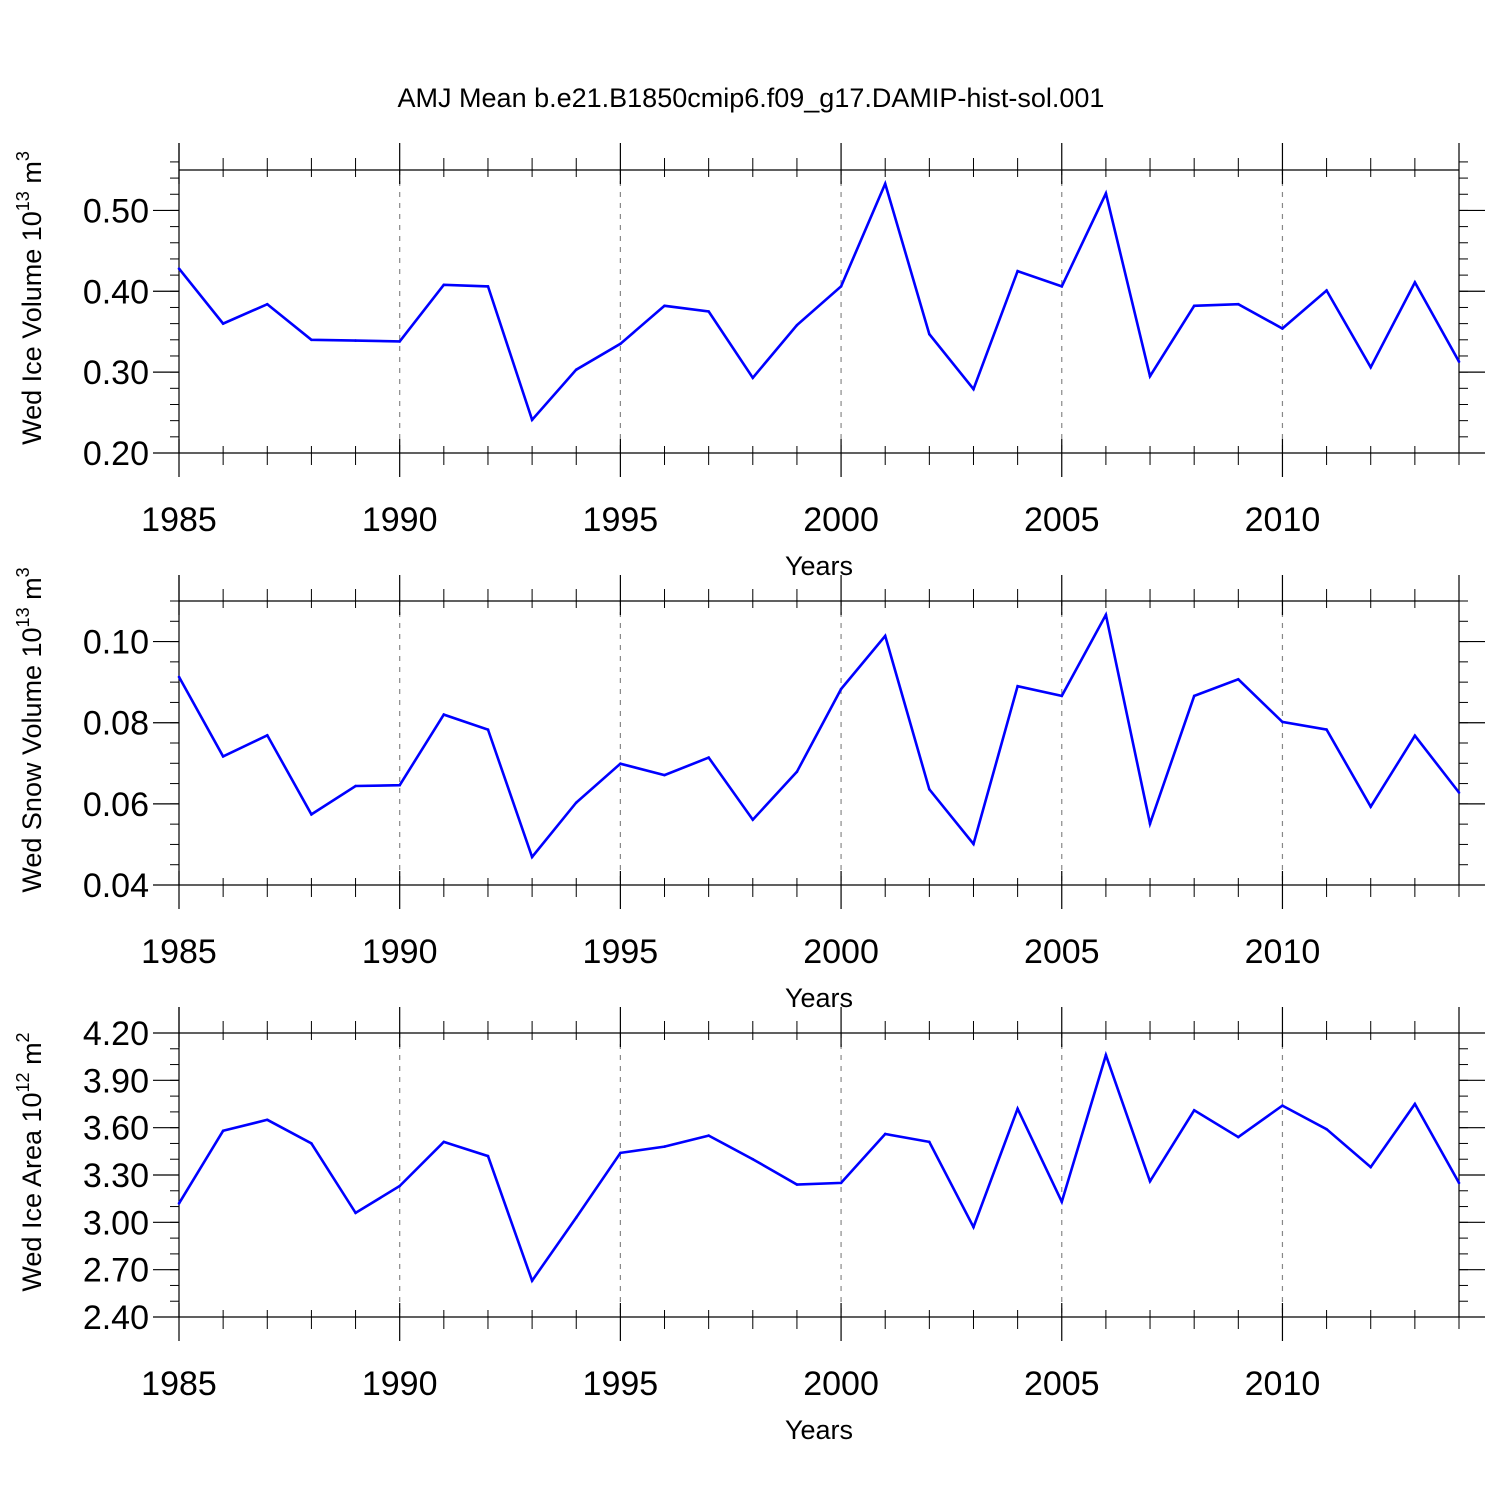 This screenshot has width=1500, height=1500. I want to click on chart0-y-tick-label: 0.30, so click(116, 373).